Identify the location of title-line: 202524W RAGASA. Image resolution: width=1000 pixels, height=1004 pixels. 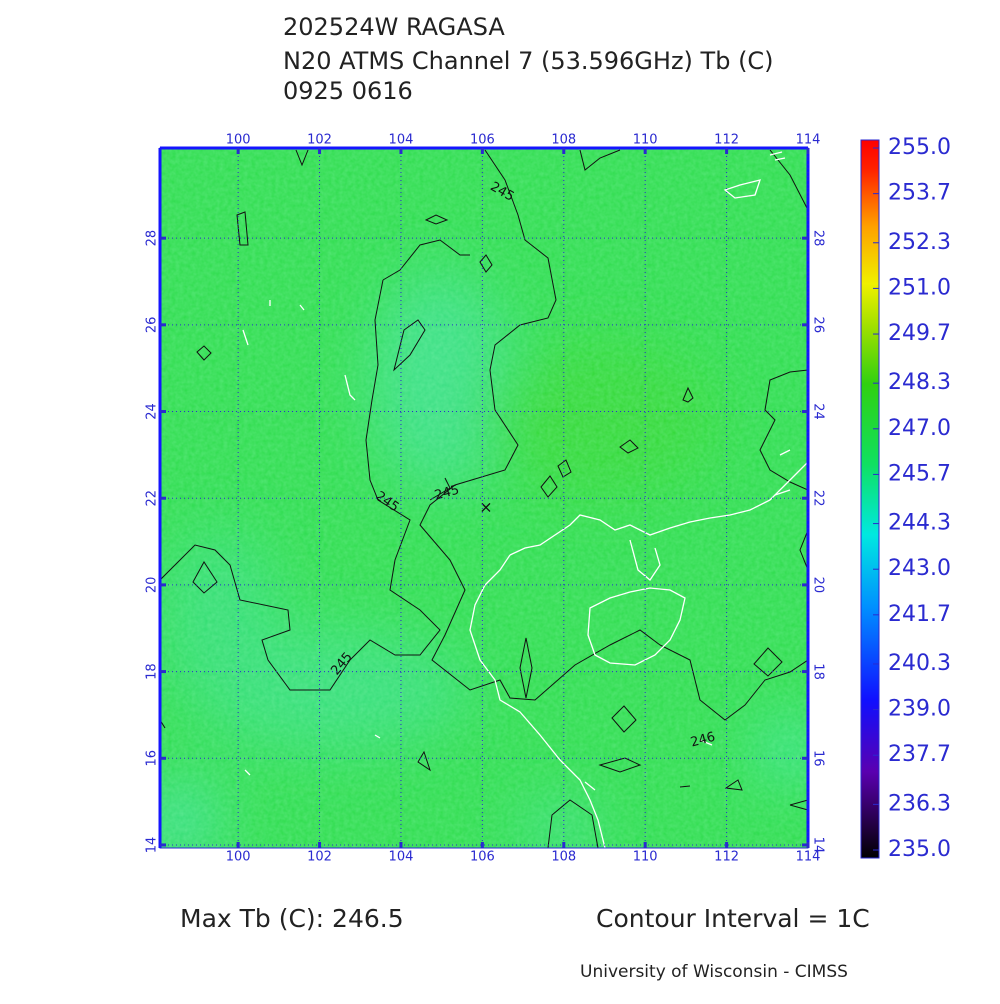
(394, 27).